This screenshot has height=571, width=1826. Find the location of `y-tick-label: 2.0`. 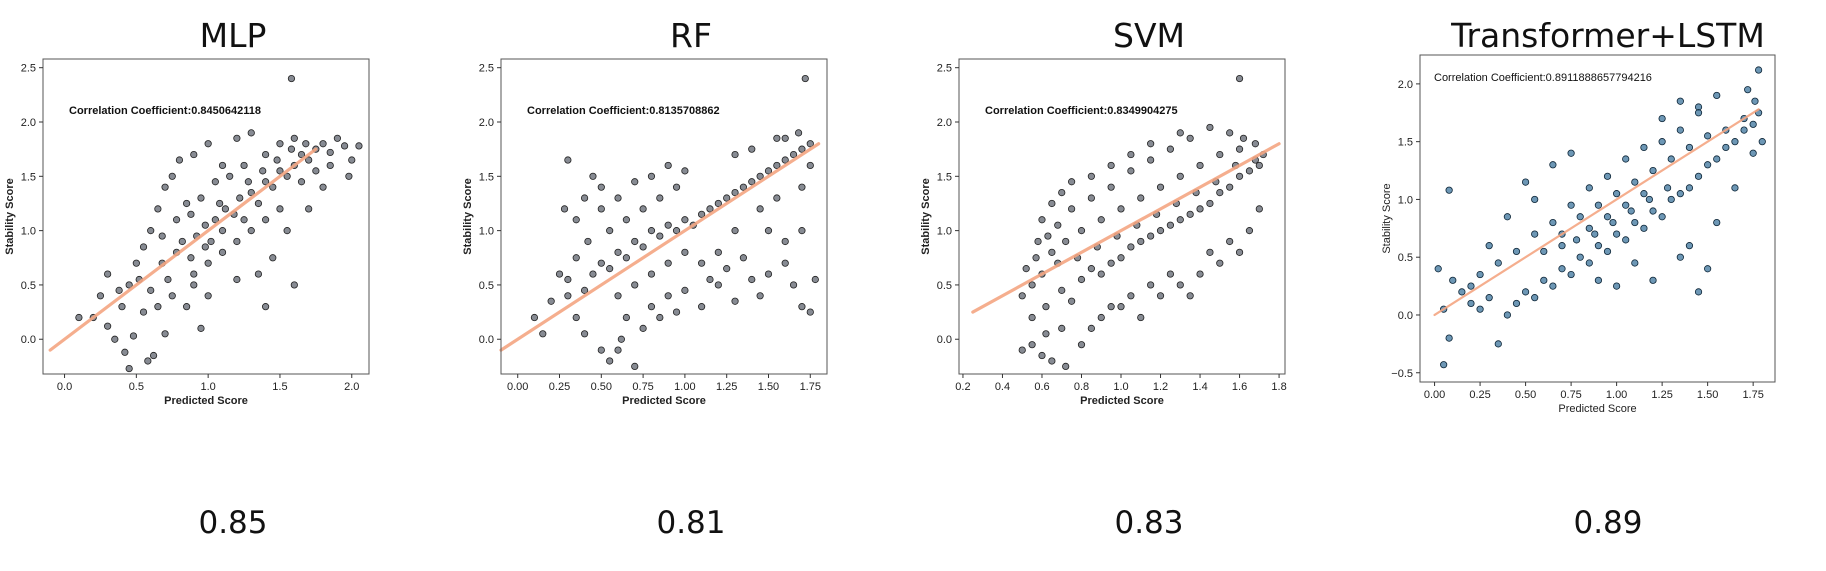

y-tick-label: 2.0 is located at coordinates (486, 123).